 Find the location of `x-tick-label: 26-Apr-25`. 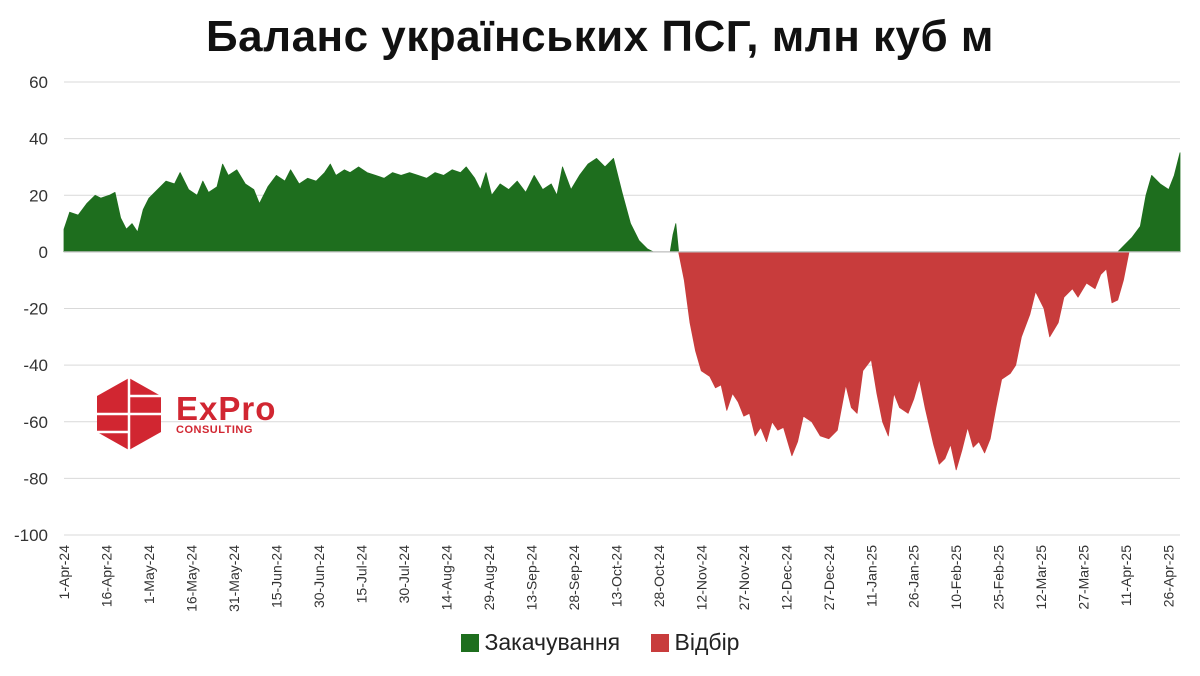

x-tick-label: 26-Apr-25 is located at coordinates (1169, 576).